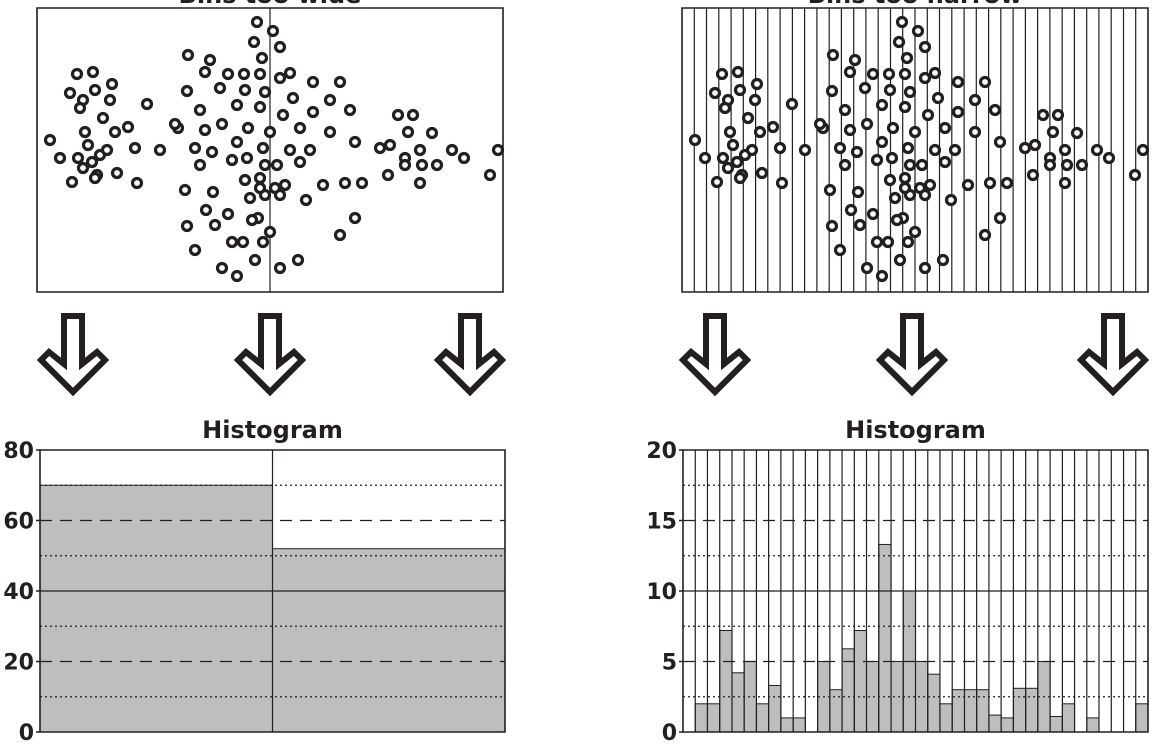 This screenshot has width=1158, height=748. I want to click on arrows, so click(593, 354).